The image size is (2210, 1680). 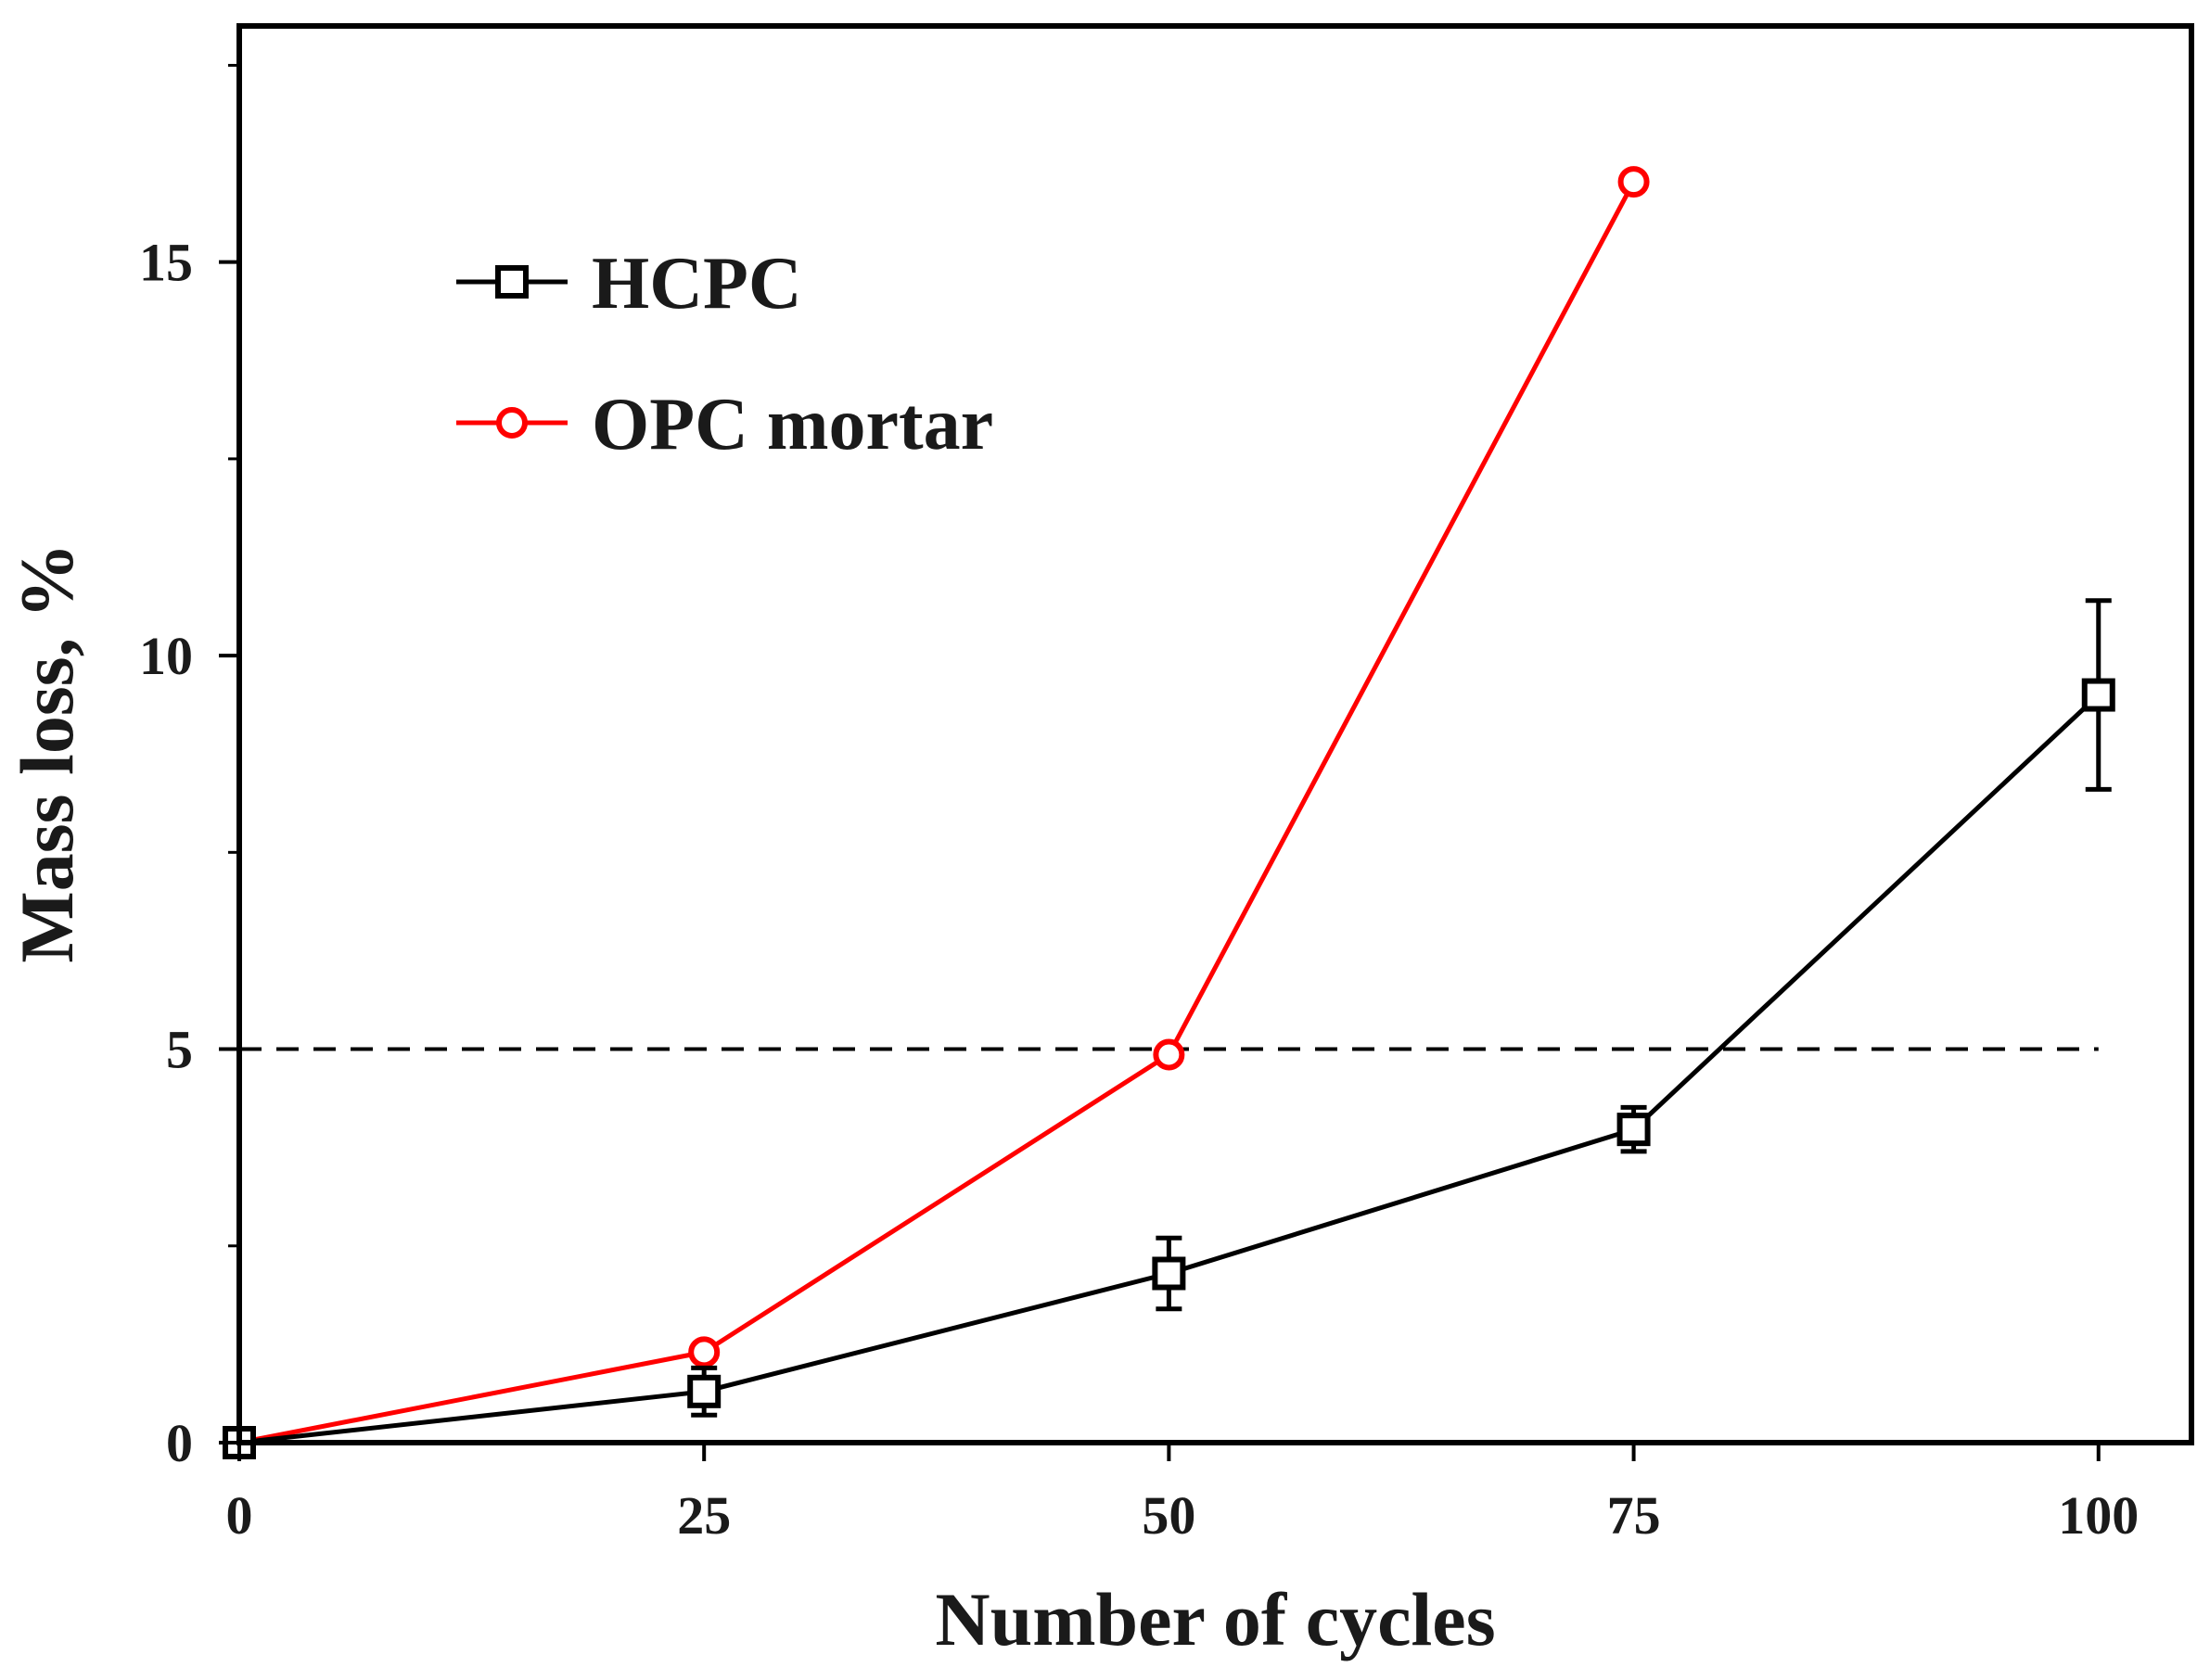 What do you see at coordinates (512, 282) in the screenshot?
I see `legend-marker-hcpc` at bounding box center [512, 282].